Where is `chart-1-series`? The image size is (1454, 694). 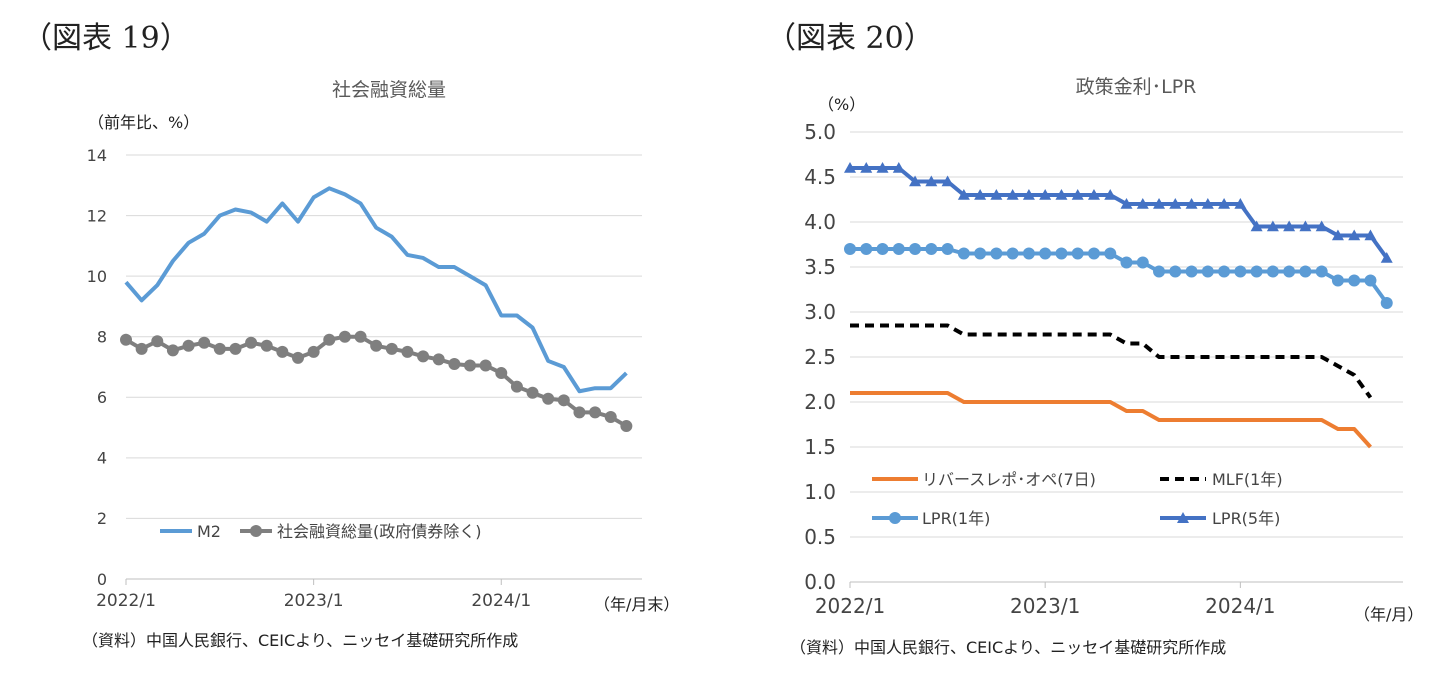 chart-1-series is located at coordinates (376, 309).